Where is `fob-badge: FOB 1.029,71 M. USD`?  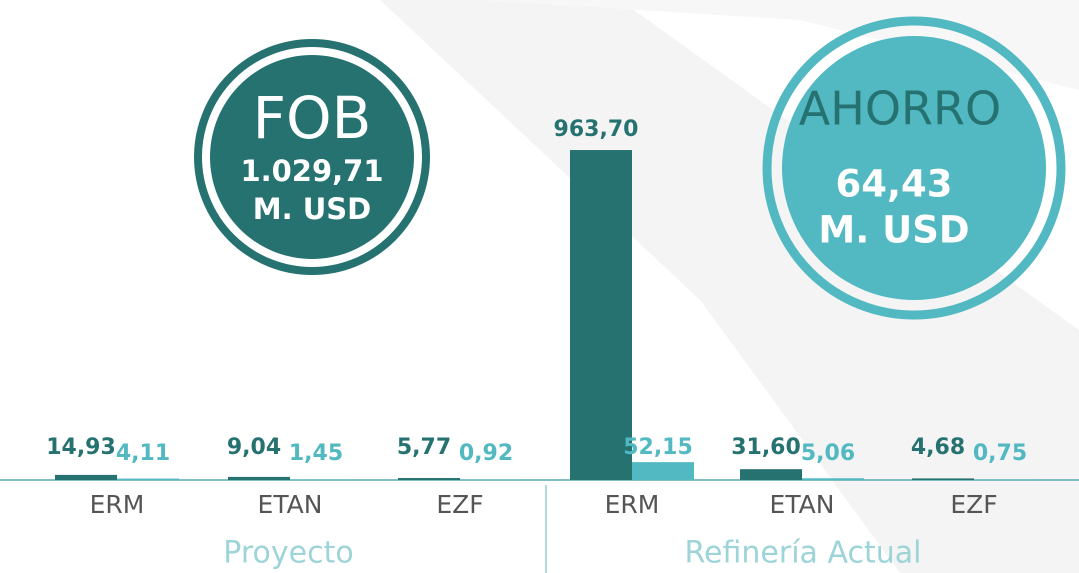
fob-badge: FOB 1.029,71 M. USD is located at coordinates (312, 157).